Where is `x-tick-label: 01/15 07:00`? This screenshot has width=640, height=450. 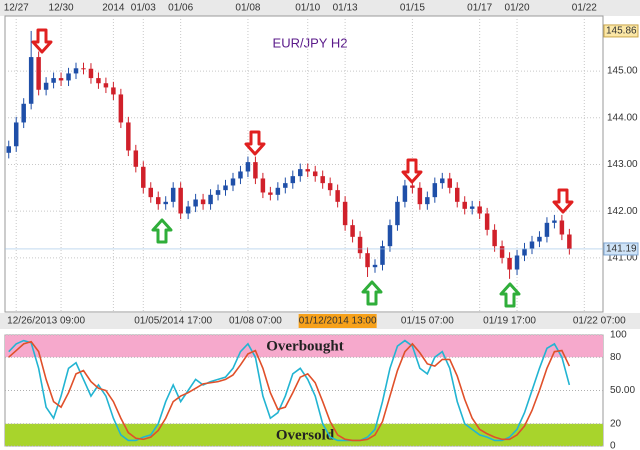 x-tick-label: 01/15 07:00 is located at coordinates (427, 321).